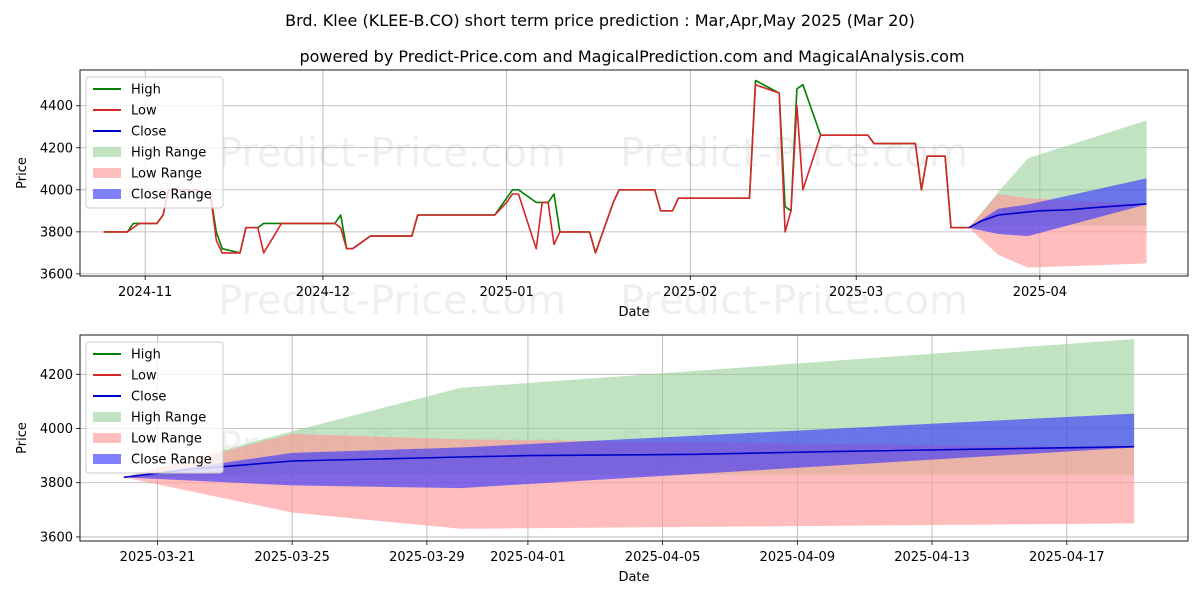 Image resolution: width=1200 pixels, height=600 pixels. I want to click on x-tick-label: 2025-04-09, so click(798, 557).